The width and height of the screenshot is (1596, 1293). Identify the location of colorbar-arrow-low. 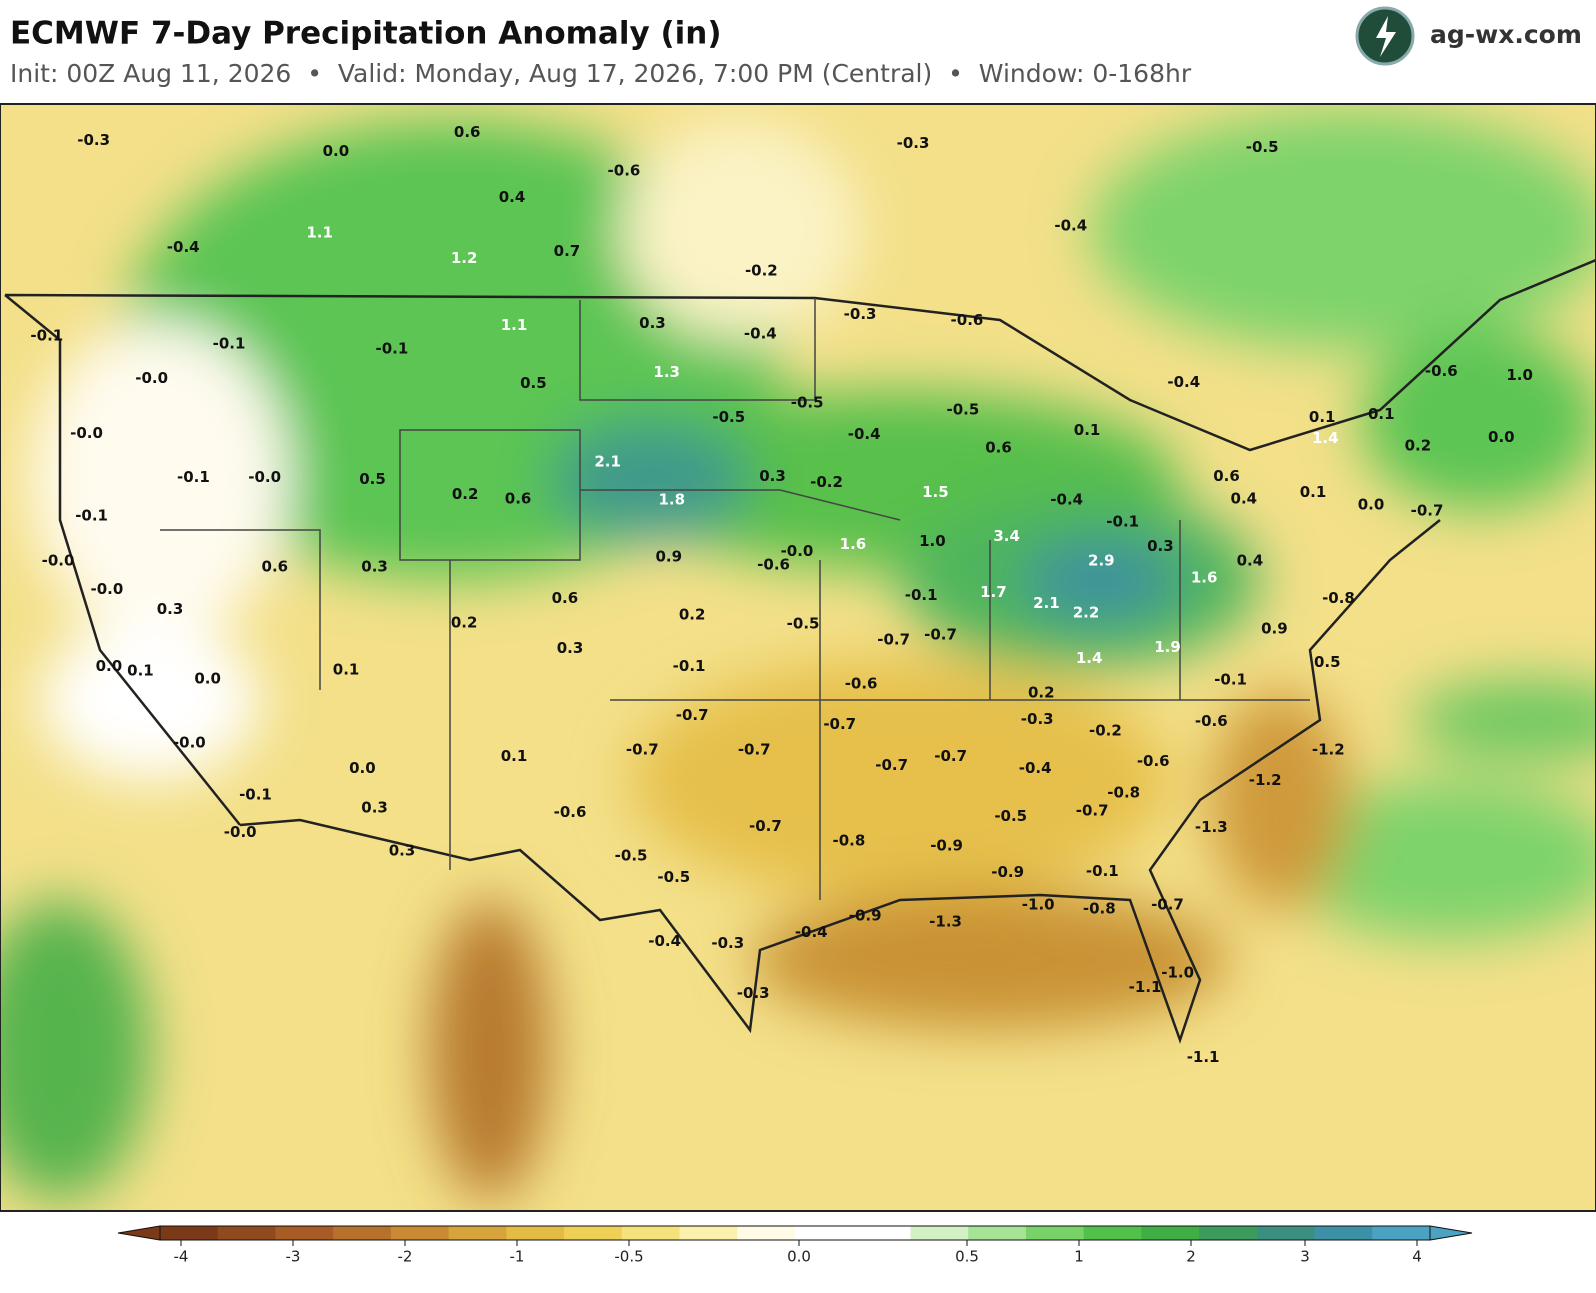
(139, 1233).